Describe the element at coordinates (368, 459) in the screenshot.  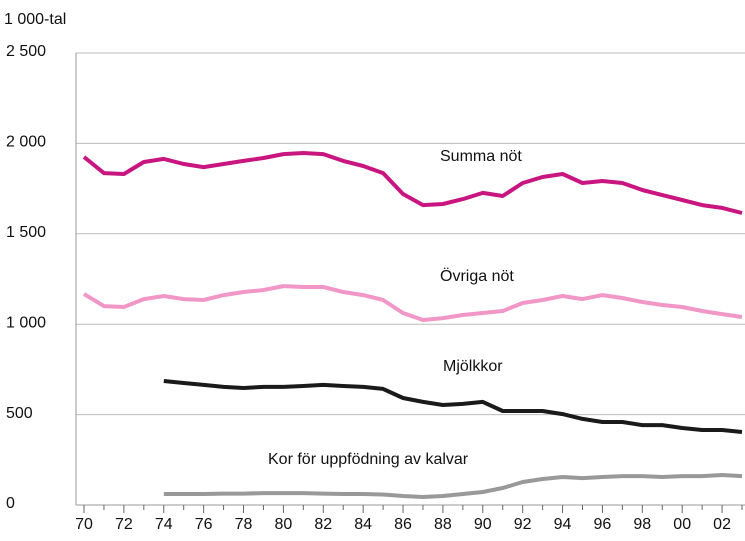
I see `series-label: Kor för uppfödning av kalvar` at that location.